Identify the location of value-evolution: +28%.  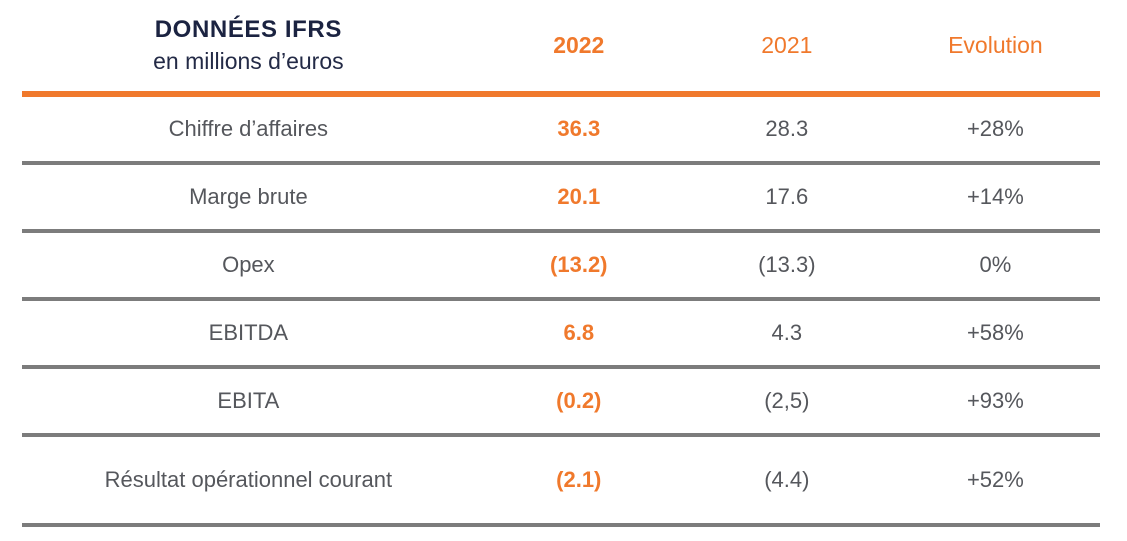
(995, 129).